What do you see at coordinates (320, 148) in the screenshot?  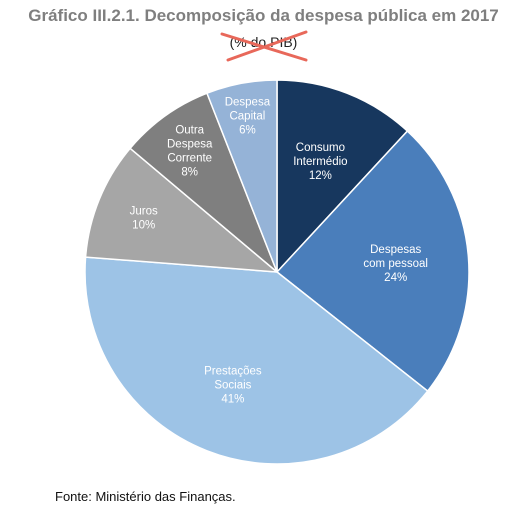 I see `pie-slice-category-label: Consumo` at bounding box center [320, 148].